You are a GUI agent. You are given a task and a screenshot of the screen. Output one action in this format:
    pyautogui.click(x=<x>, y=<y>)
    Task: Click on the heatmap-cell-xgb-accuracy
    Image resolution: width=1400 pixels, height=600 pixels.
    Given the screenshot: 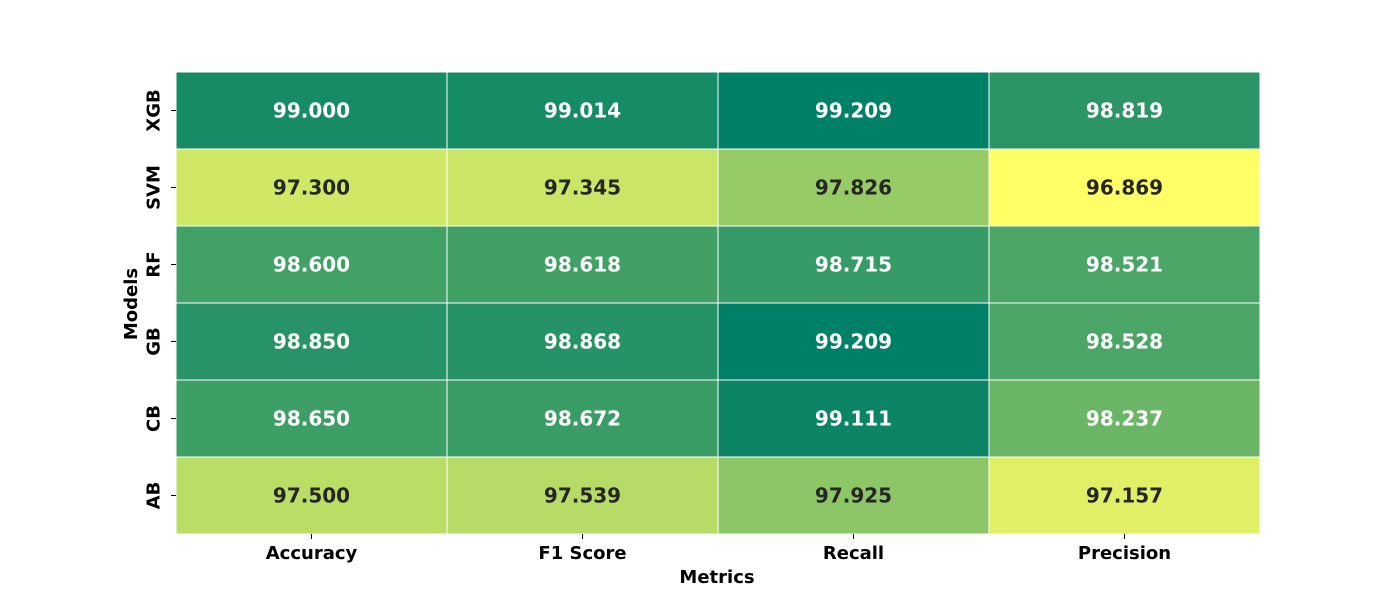 What is the action you would take?
    pyautogui.click(x=311, y=110)
    